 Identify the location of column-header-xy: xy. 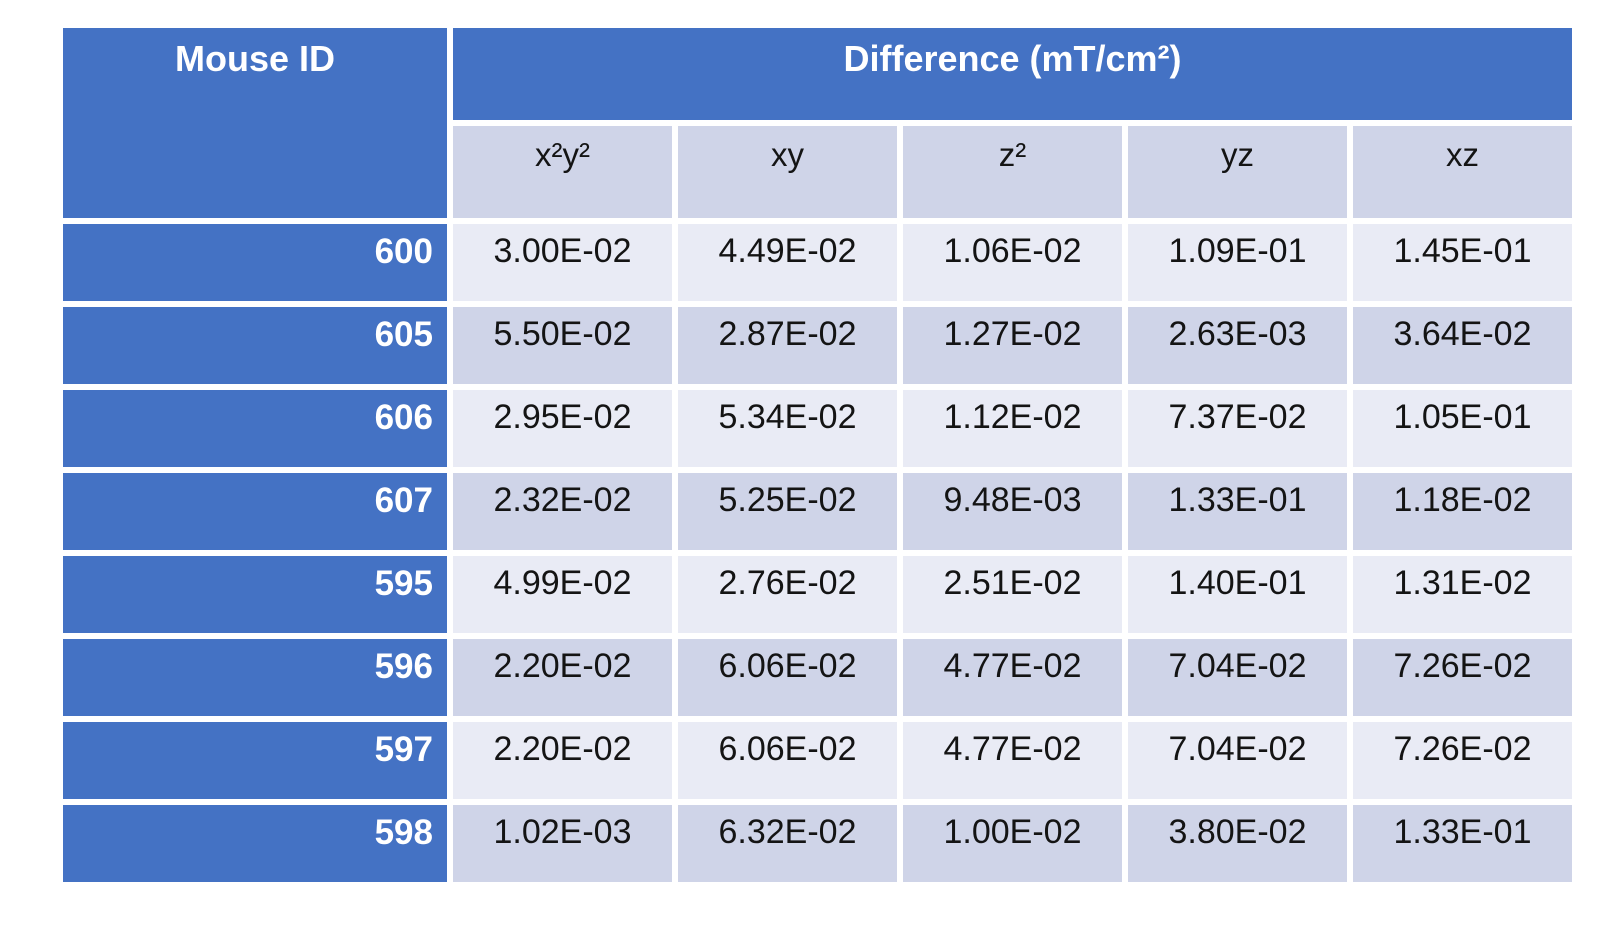
(787, 172).